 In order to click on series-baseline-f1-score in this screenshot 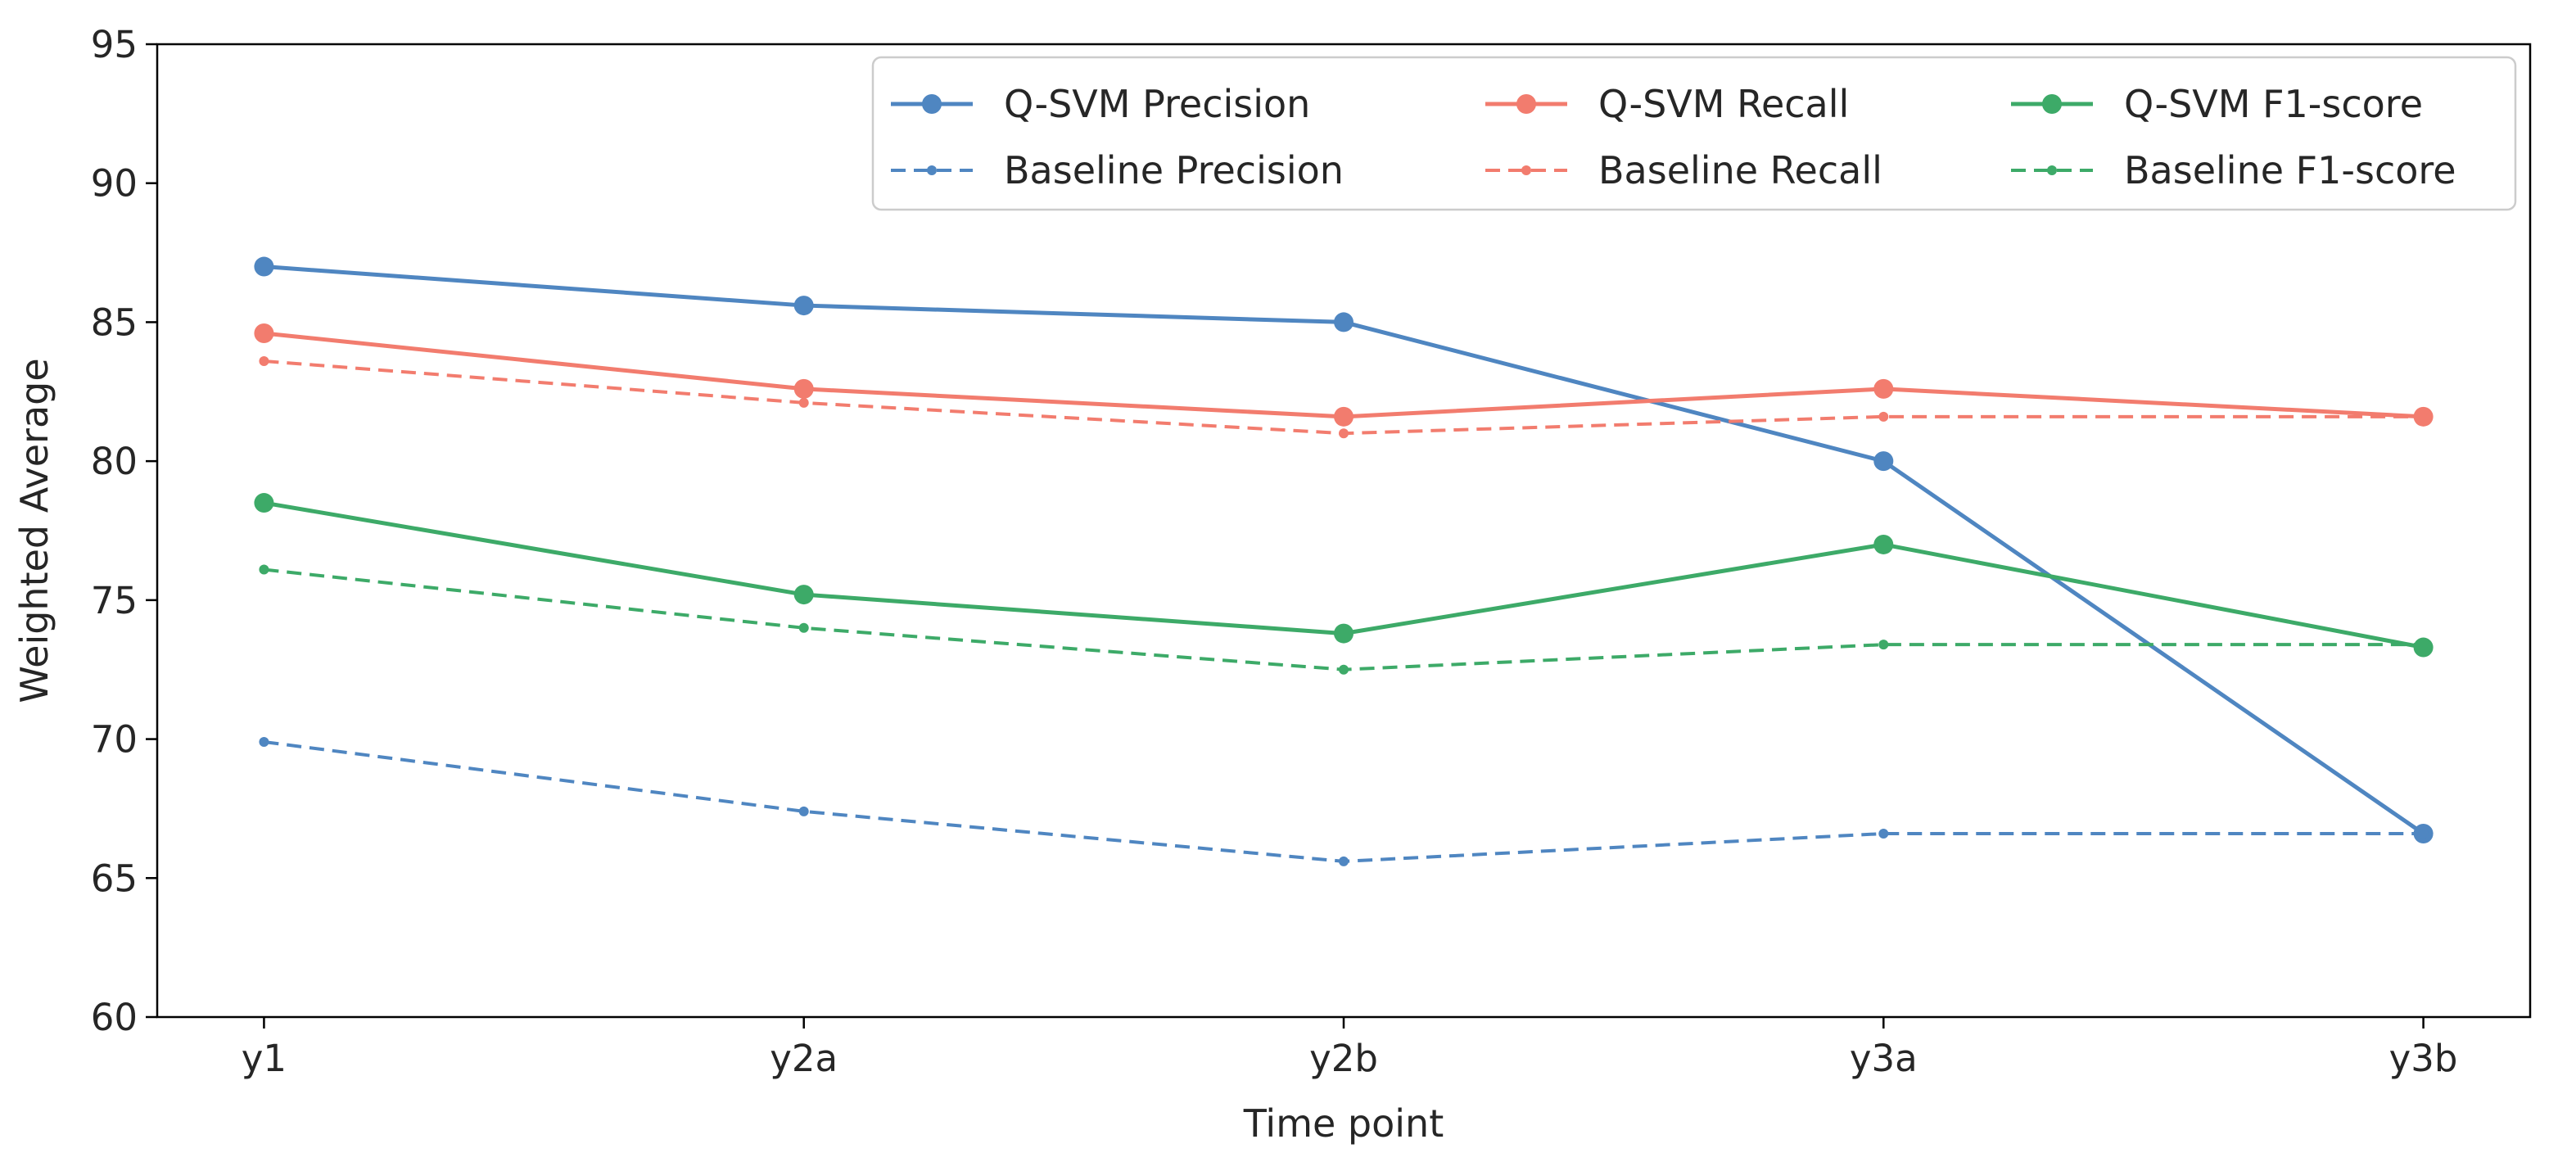, I will do `click(1344, 619)`.